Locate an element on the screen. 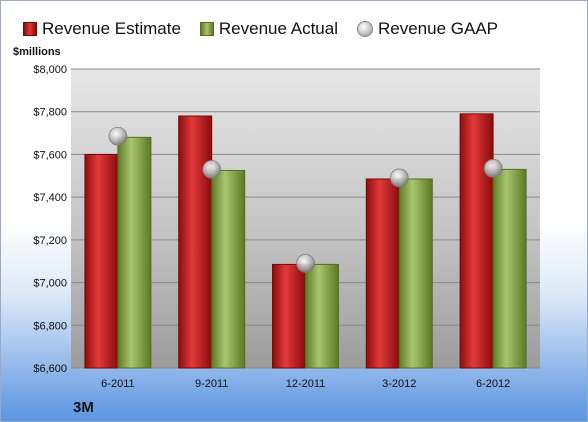 The width and height of the screenshot is (588, 422). x-axis-ticks: 6-2011 9-2011 12-2011 3-2012 6-2012 is located at coordinates (305, 384).